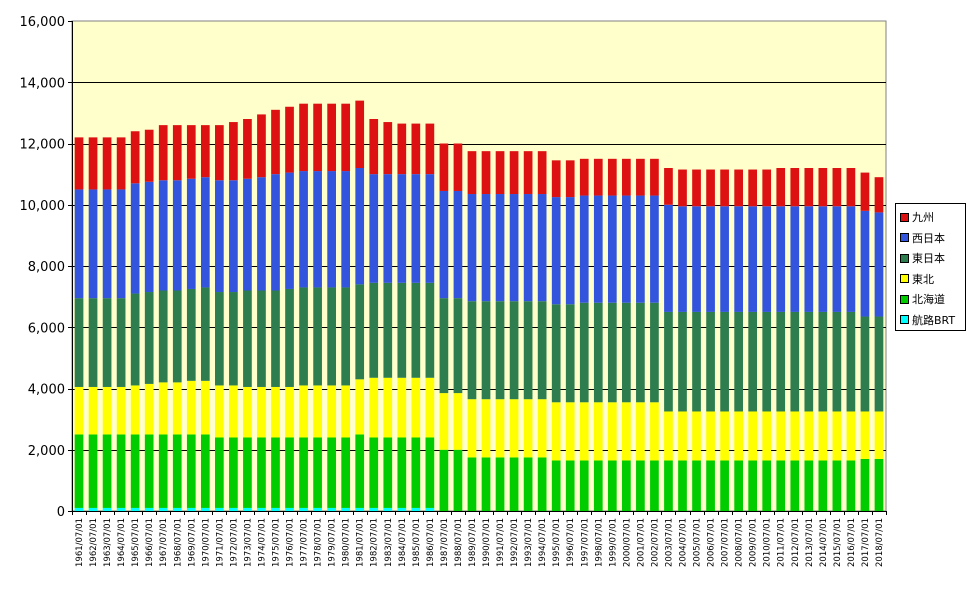 This screenshot has height=595, width=969. What do you see at coordinates (262, 542) in the screenshot?
I see `x-tick-label: 1974/07/01` at bounding box center [262, 542].